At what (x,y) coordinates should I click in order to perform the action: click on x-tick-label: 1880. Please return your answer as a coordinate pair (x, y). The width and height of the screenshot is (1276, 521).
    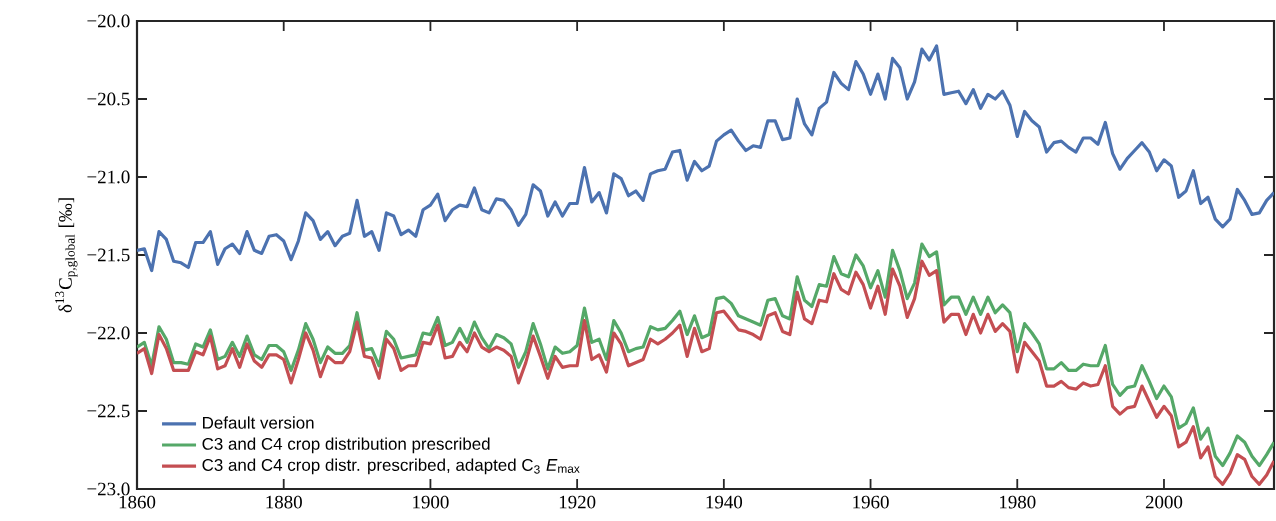
    Looking at the image, I should click on (284, 502).